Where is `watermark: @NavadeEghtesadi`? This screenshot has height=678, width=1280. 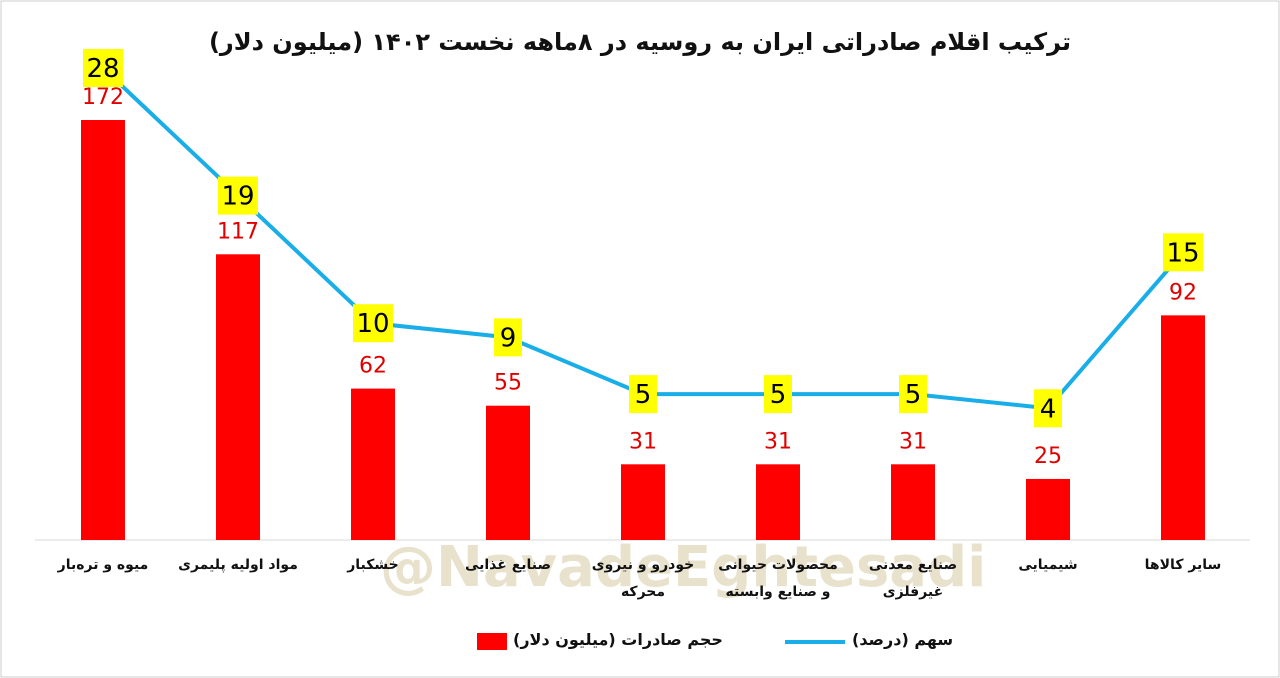 watermark: @NavadeEghtesadi is located at coordinates (683, 567).